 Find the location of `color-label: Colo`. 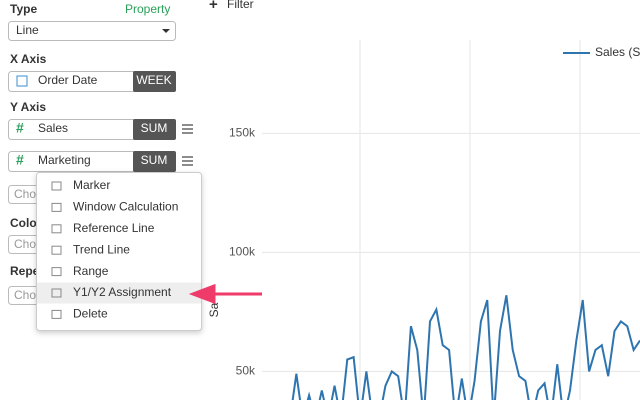

color-label: Colo is located at coordinates (23, 223).